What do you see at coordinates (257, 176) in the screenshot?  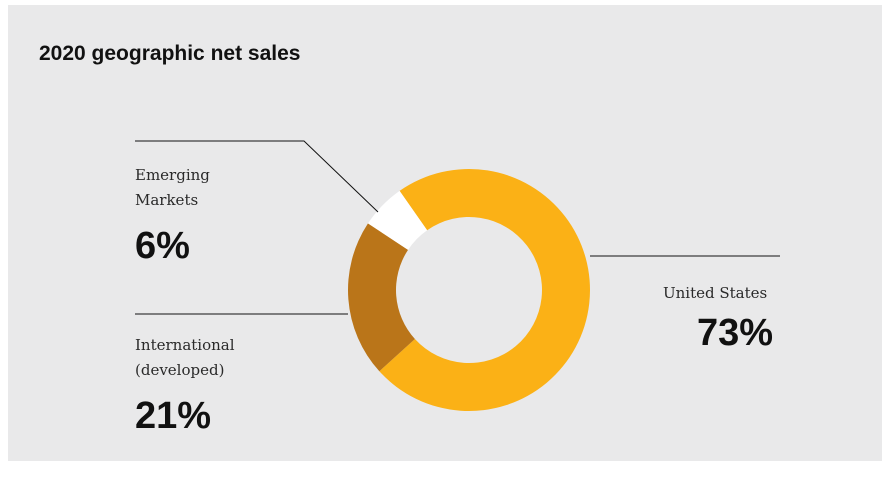 I see `leader-line-emerging-markets` at bounding box center [257, 176].